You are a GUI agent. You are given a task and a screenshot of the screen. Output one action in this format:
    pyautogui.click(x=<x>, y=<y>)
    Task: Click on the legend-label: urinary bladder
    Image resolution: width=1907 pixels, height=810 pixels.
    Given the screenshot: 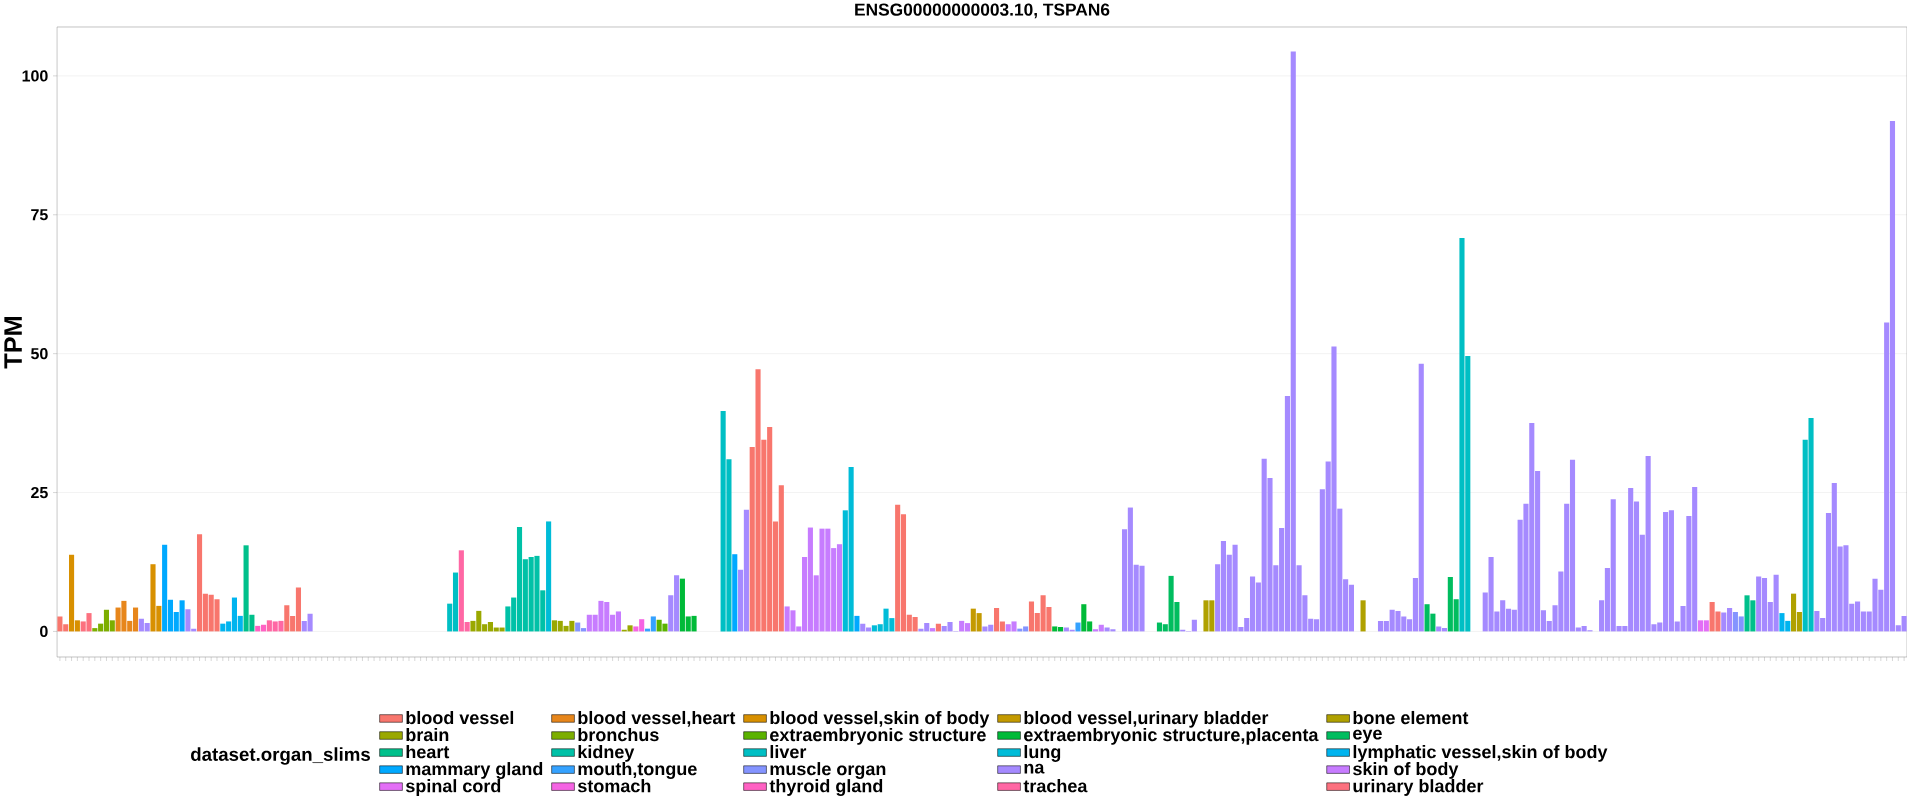 What is the action you would take?
    pyautogui.click(x=1418, y=787)
    